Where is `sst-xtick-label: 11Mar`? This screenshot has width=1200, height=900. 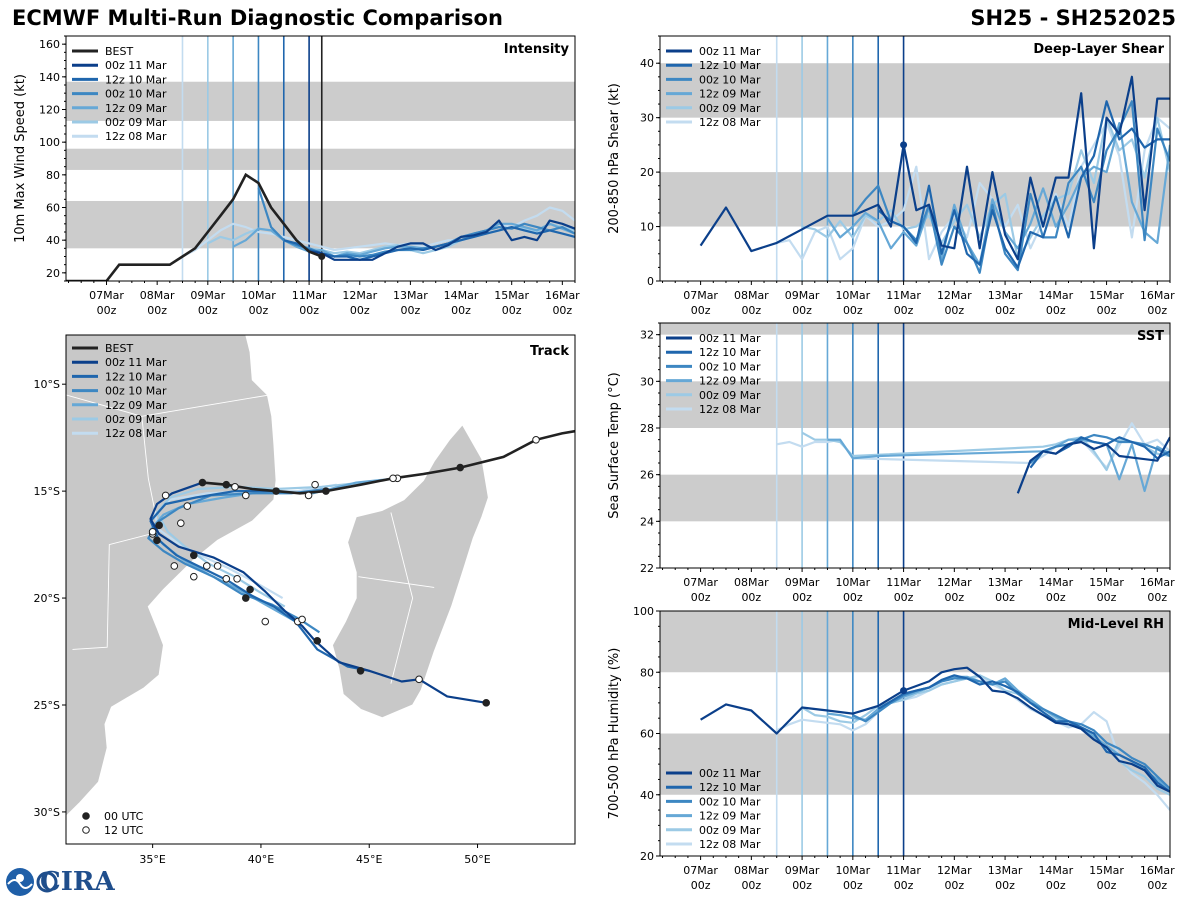 sst-xtick-label: 11Mar is located at coordinates (903, 582).